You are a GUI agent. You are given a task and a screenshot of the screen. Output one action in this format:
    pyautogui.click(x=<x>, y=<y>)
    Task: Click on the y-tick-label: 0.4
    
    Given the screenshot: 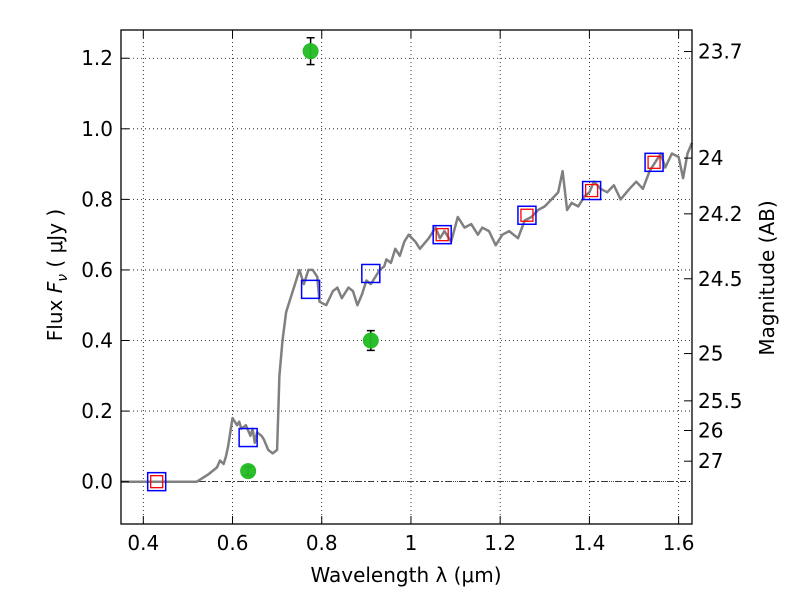 What is the action you would take?
    pyautogui.click(x=97, y=341)
    